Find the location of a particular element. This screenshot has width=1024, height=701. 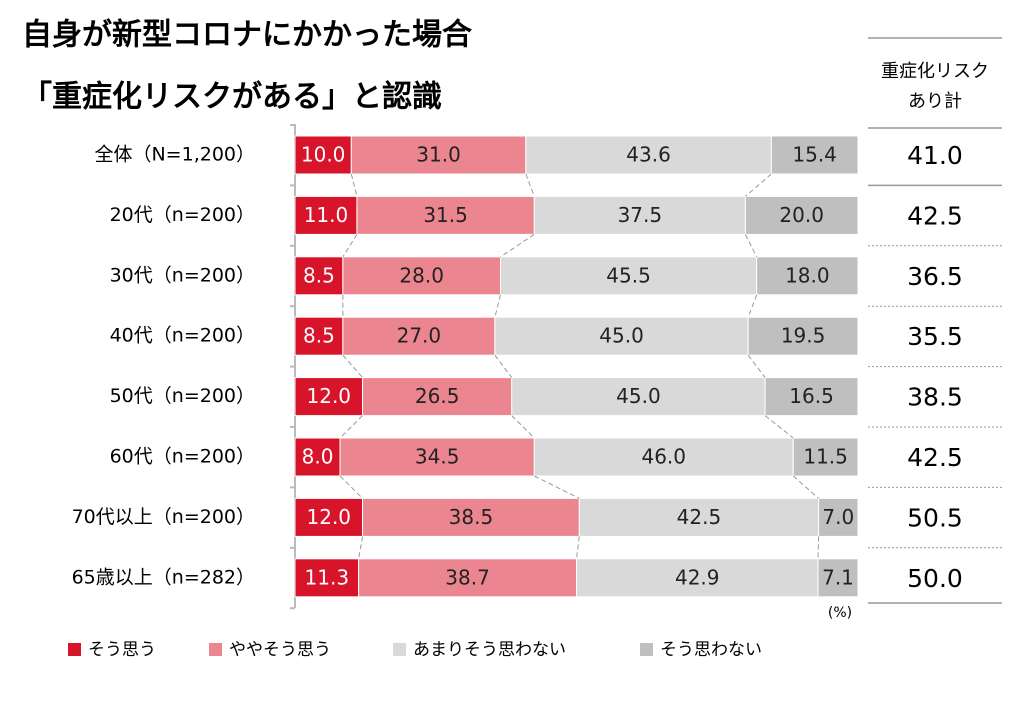

data-label: 28.0 is located at coordinates (421, 275).